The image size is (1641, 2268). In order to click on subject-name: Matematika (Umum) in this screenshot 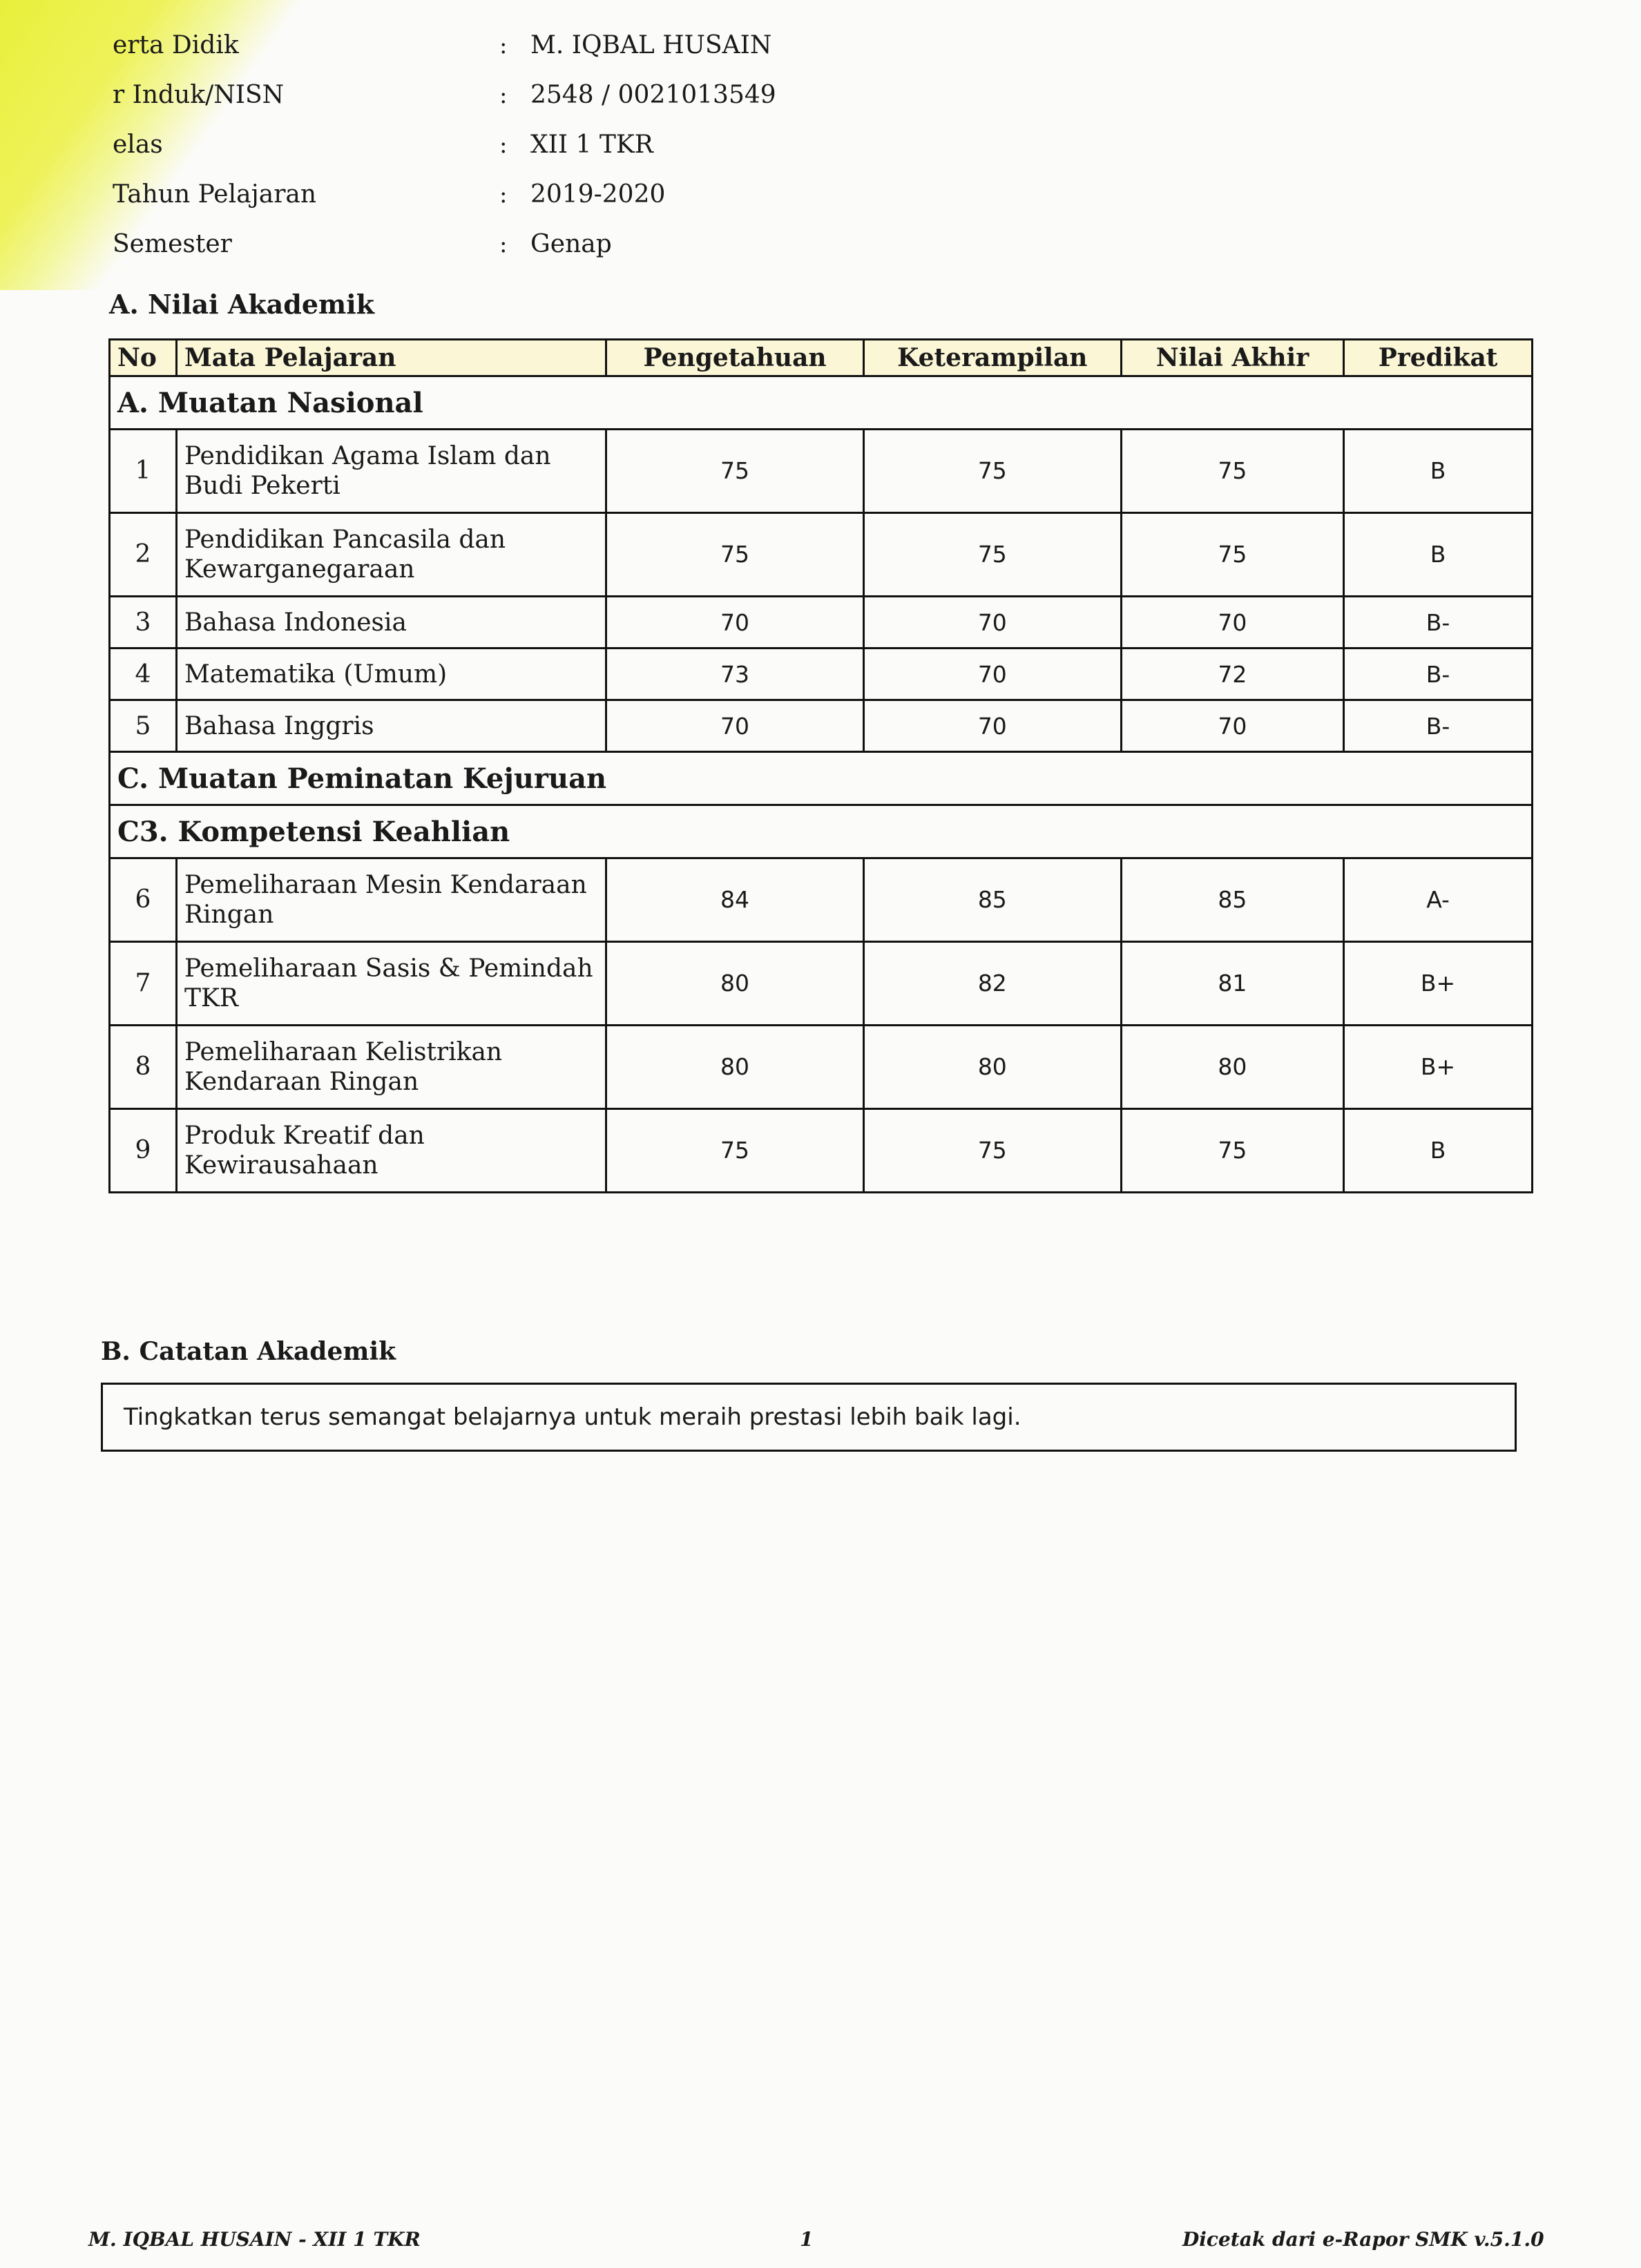, I will do `click(391, 674)`.